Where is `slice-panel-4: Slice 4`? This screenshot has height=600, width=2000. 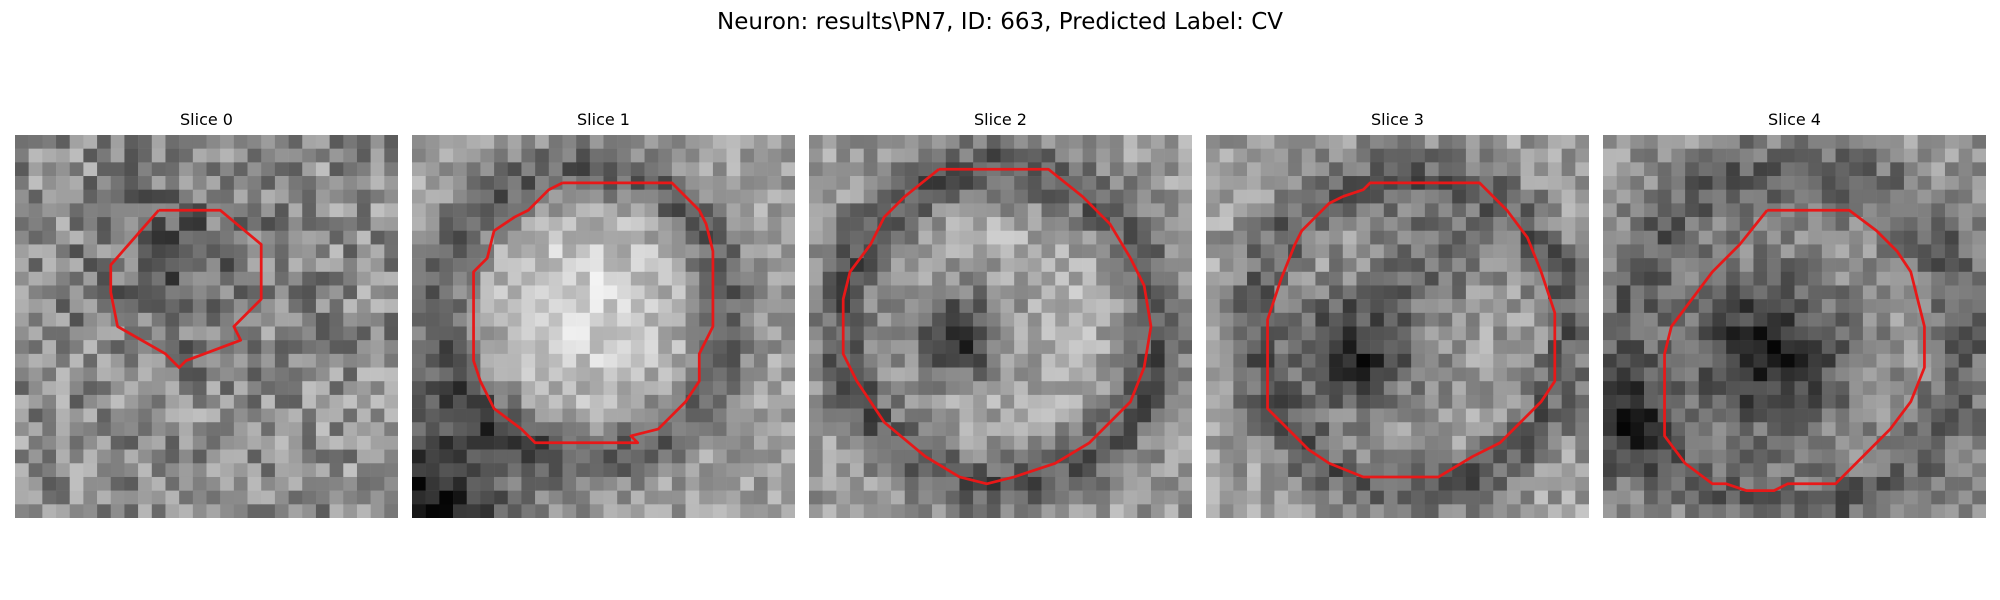 slice-panel-4: Slice 4 is located at coordinates (1794, 313).